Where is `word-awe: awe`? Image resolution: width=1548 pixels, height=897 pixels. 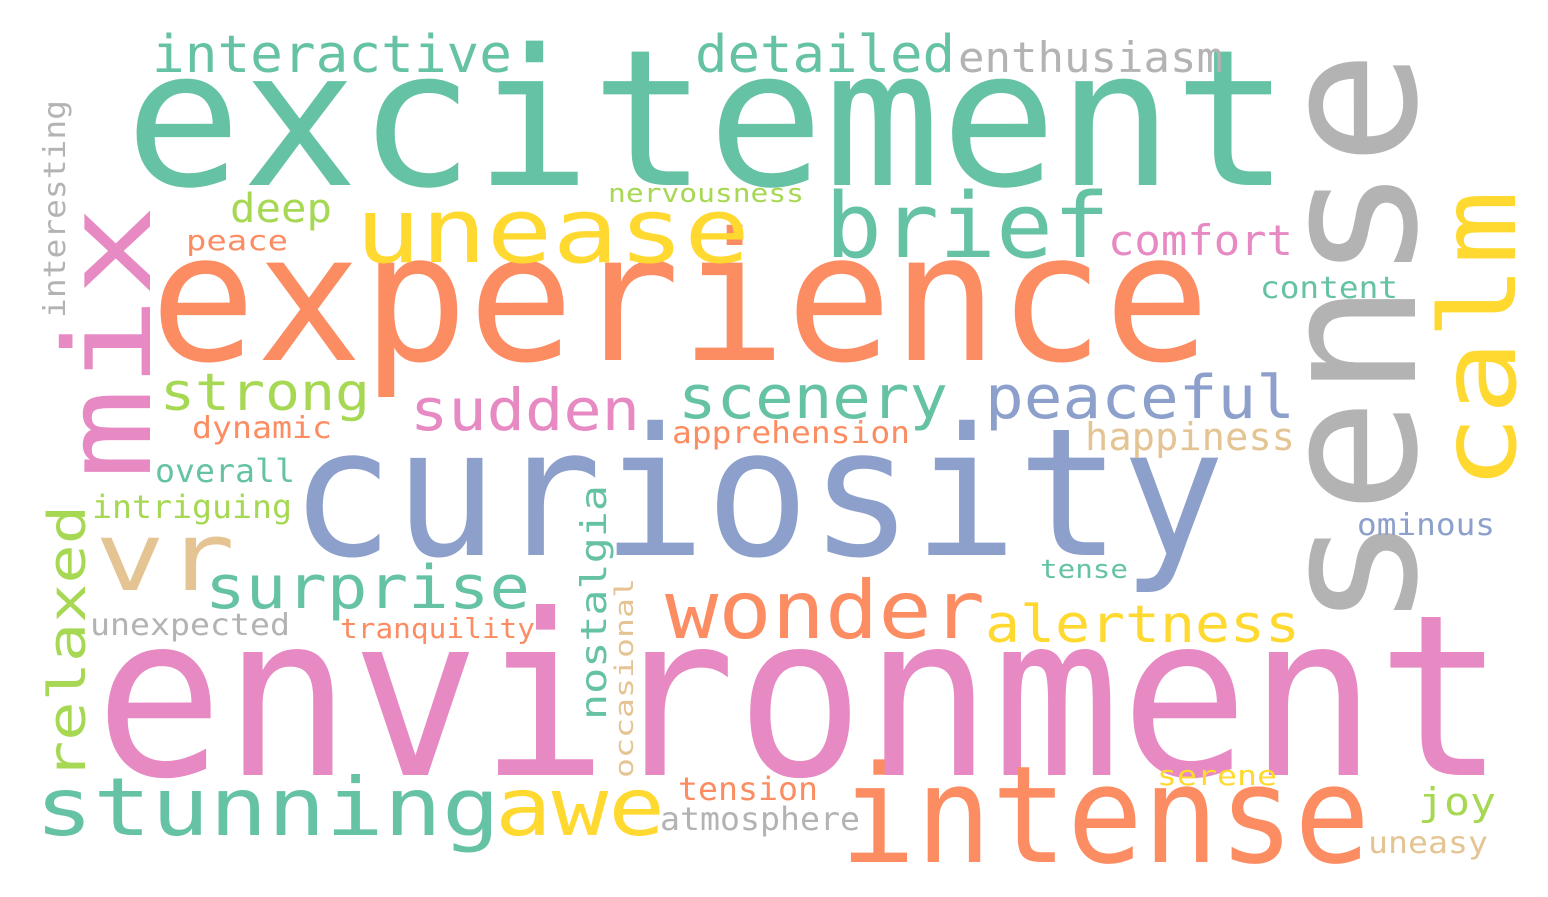 word-awe: awe is located at coordinates (580, 807).